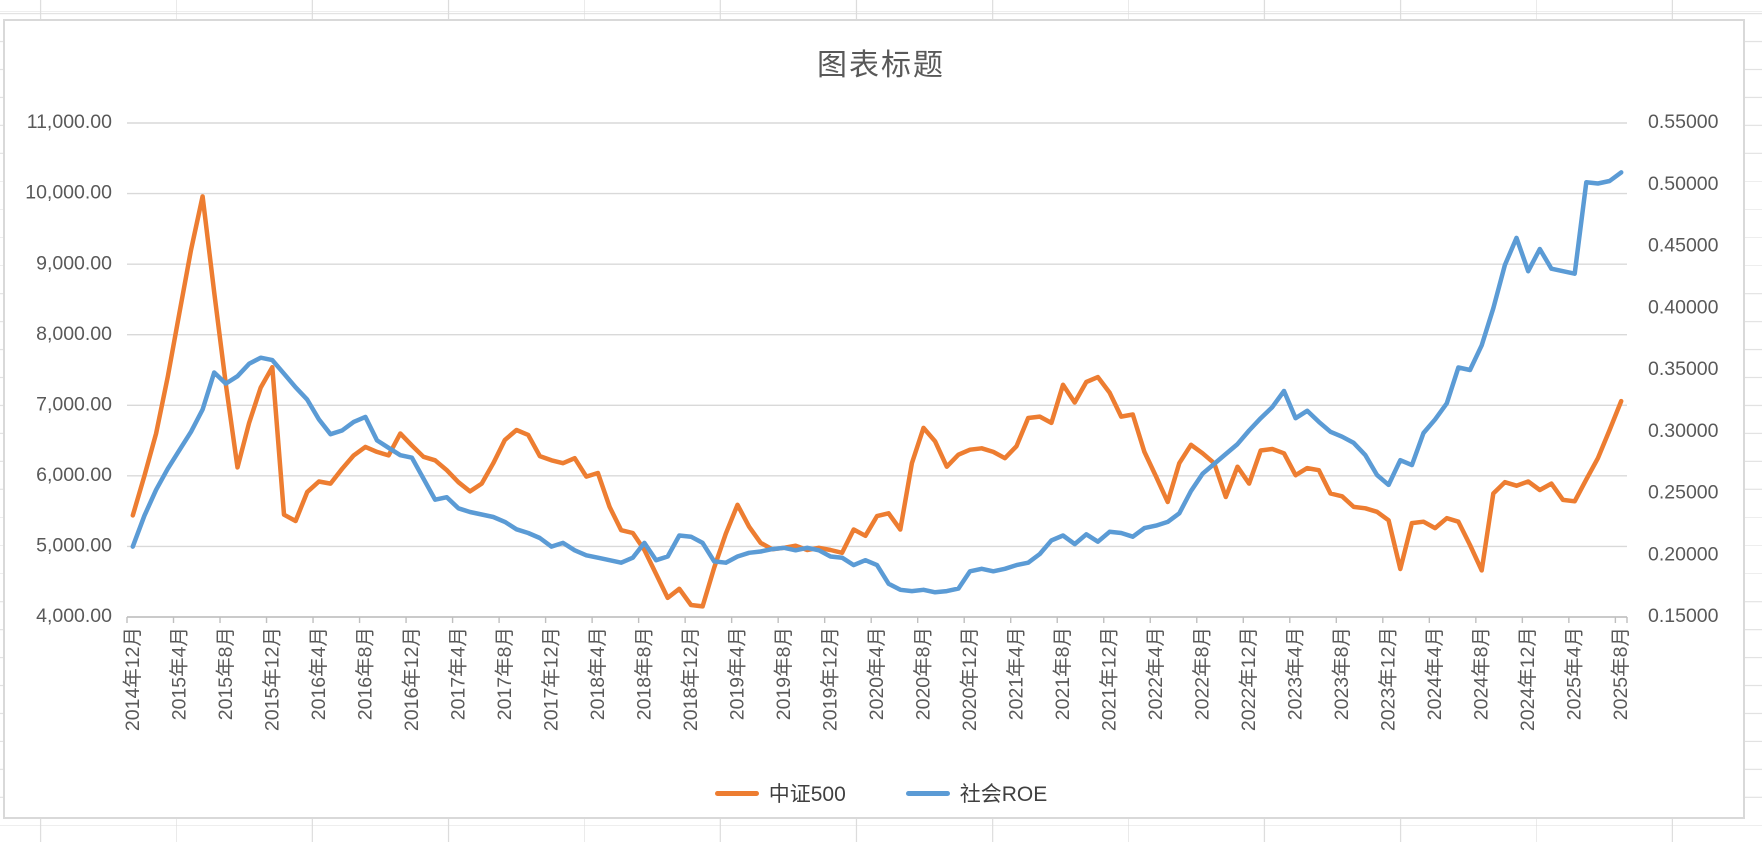  Describe the element at coordinates (1621, 673) in the screenshot. I see `x-axis-label: 2025年8月` at that location.